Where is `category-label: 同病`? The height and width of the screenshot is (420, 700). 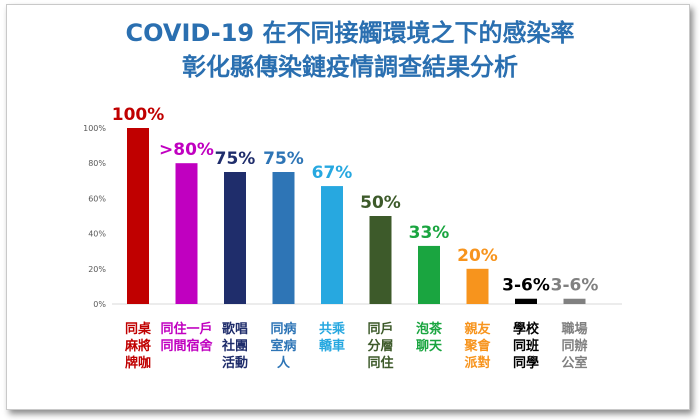
category-label: 同病 is located at coordinates (283, 329).